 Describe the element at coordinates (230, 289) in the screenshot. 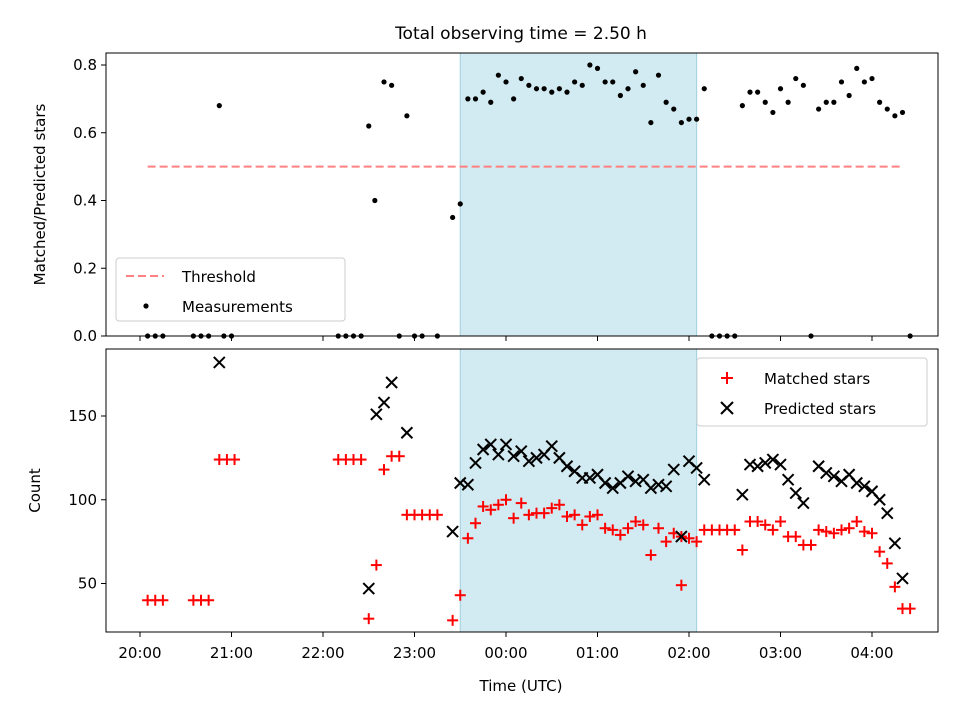

I see `top-legend: Threshold Measurements` at that location.